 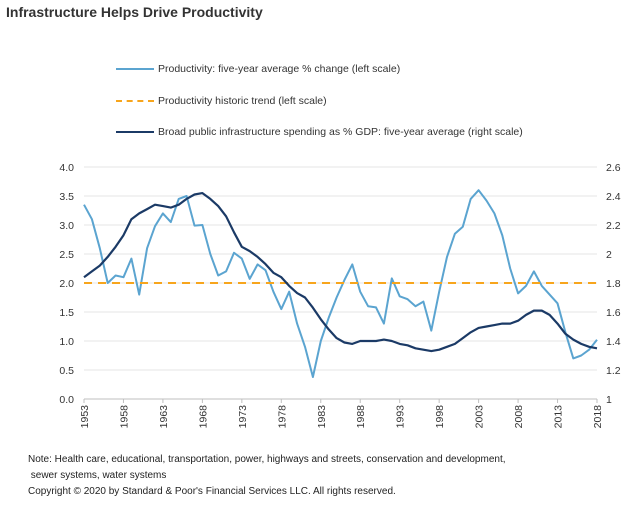 What do you see at coordinates (322, 417) in the screenshot?
I see `x-tick-label: 1983` at bounding box center [322, 417].